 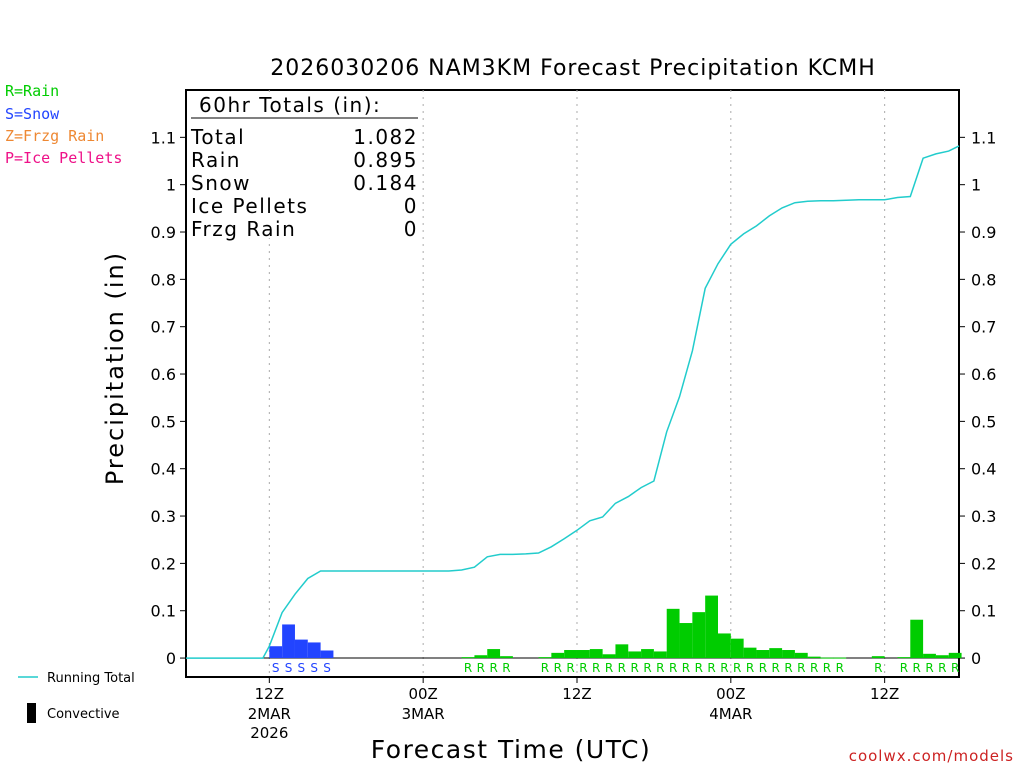 What do you see at coordinates (983, 421) in the screenshot?
I see `y-tick-label-right: 0.5` at bounding box center [983, 421].